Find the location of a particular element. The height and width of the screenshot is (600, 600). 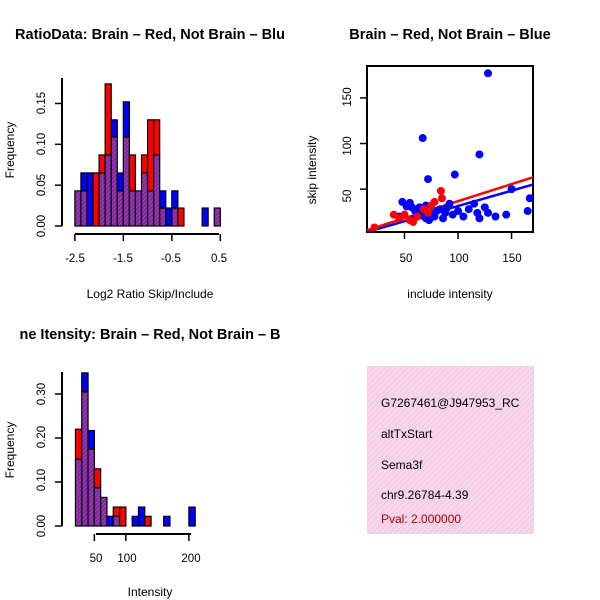

intensity-histogram-ytick-2: 0.20 is located at coordinates (42, 437).